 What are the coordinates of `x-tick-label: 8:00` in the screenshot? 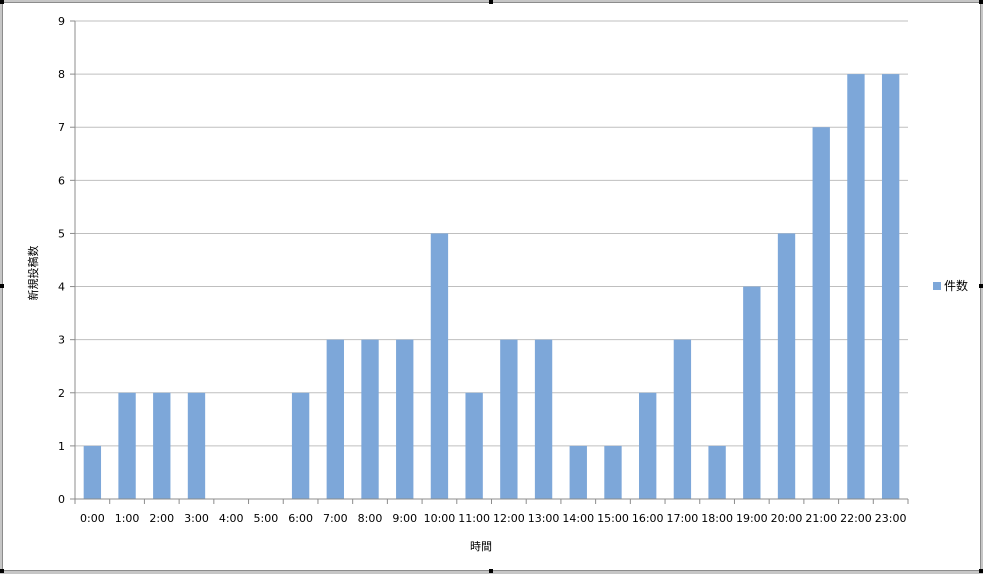 It's located at (370, 518).